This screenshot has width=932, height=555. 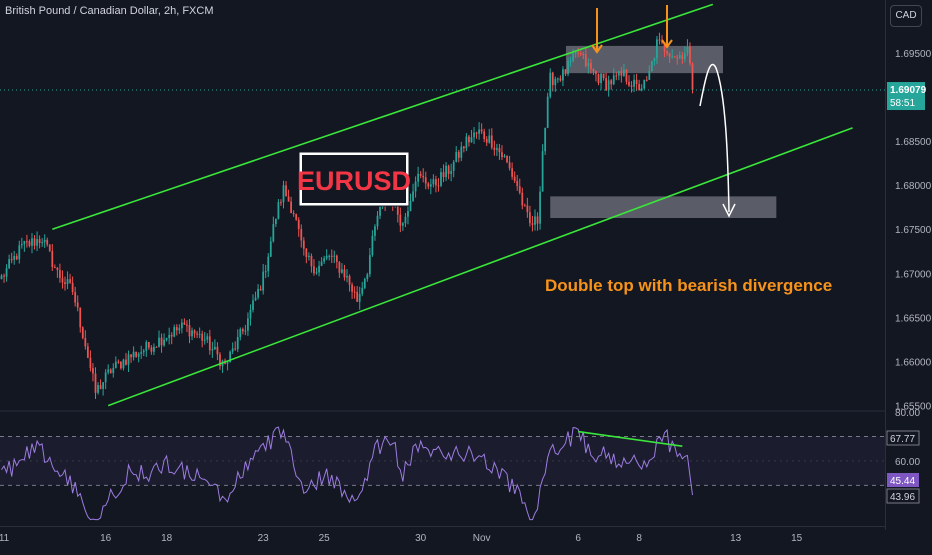 What do you see at coordinates (797, 538) in the screenshot?
I see `x-tick-label: 15` at bounding box center [797, 538].